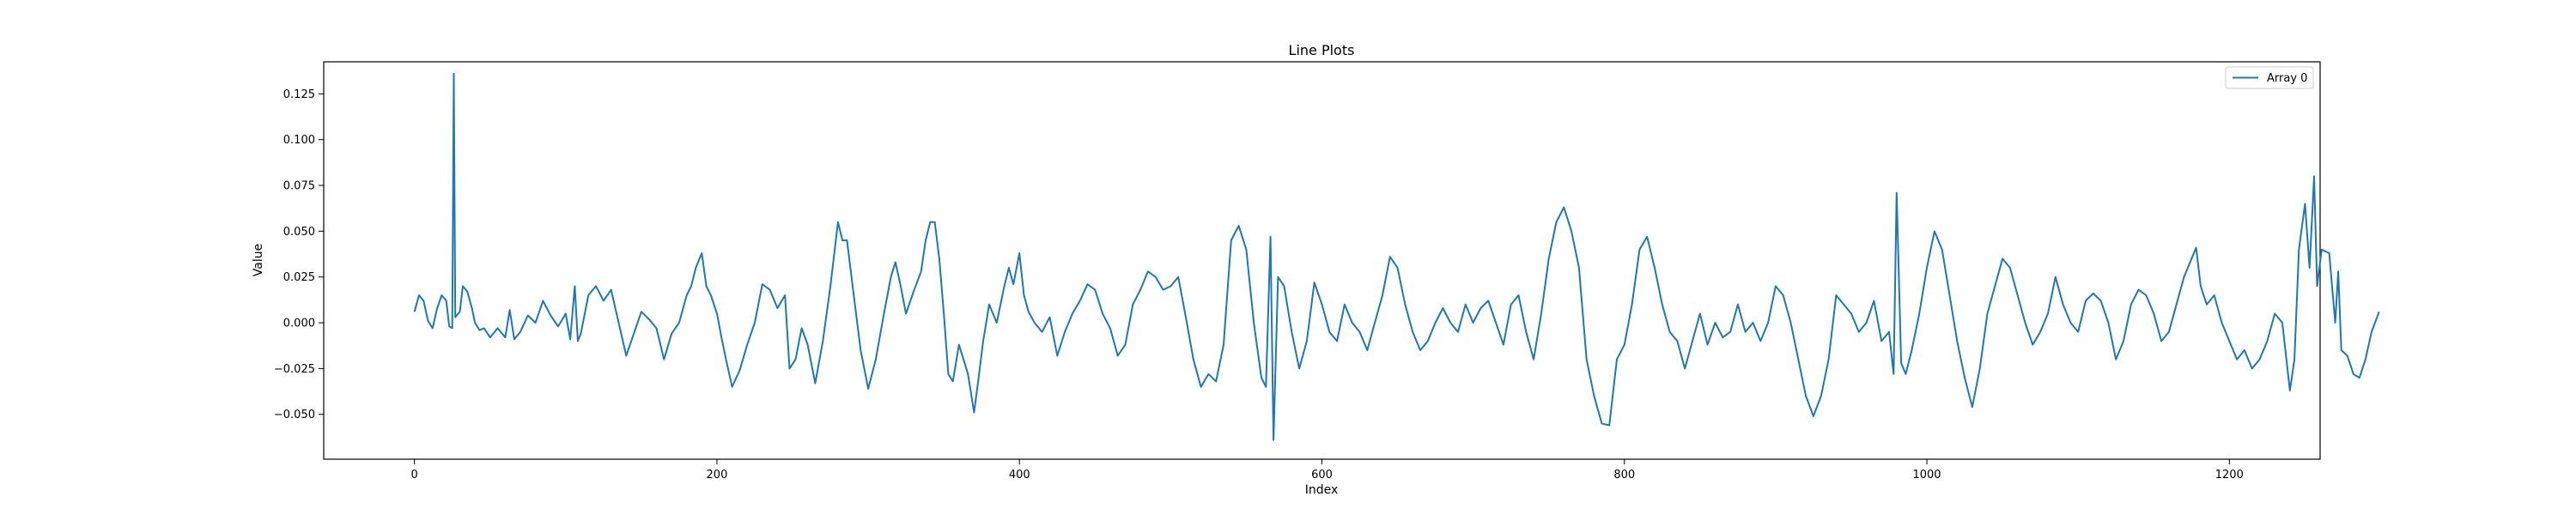 The height and width of the screenshot is (515, 2576). What do you see at coordinates (299, 324) in the screenshot?
I see `y-tick-label: 0.000` at bounding box center [299, 324].